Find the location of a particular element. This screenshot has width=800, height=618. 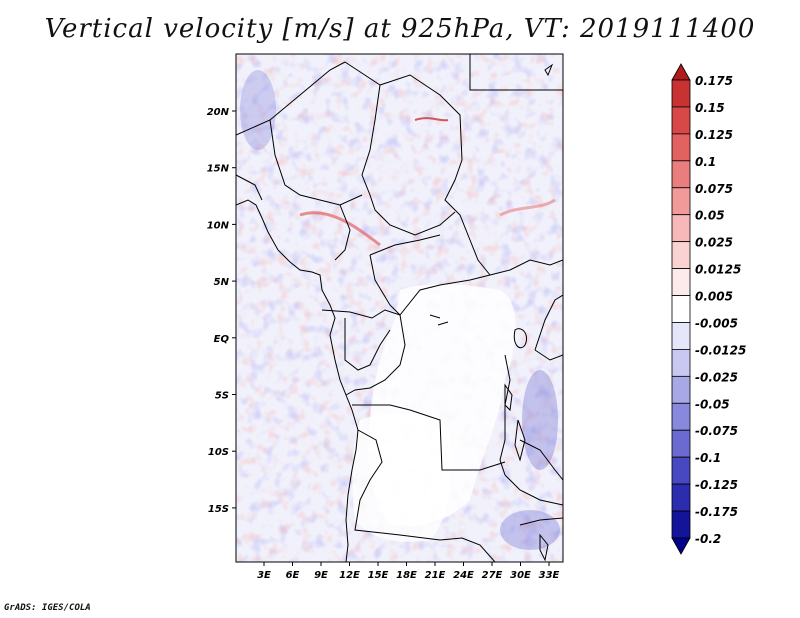

lat-tick-label: 15S is located at coordinates (218, 509).